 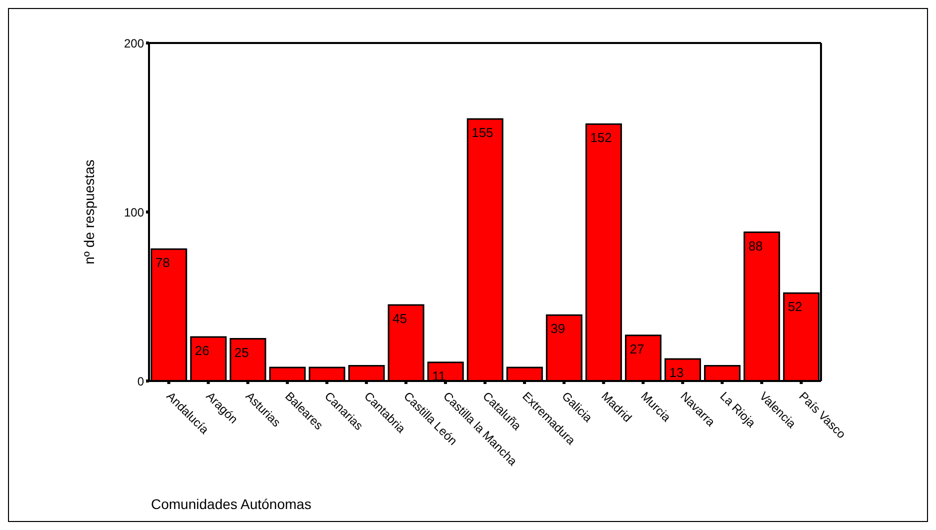 What do you see at coordinates (134, 212) in the screenshot?
I see `y-tick-label: 100` at bounding box center [134, 212].